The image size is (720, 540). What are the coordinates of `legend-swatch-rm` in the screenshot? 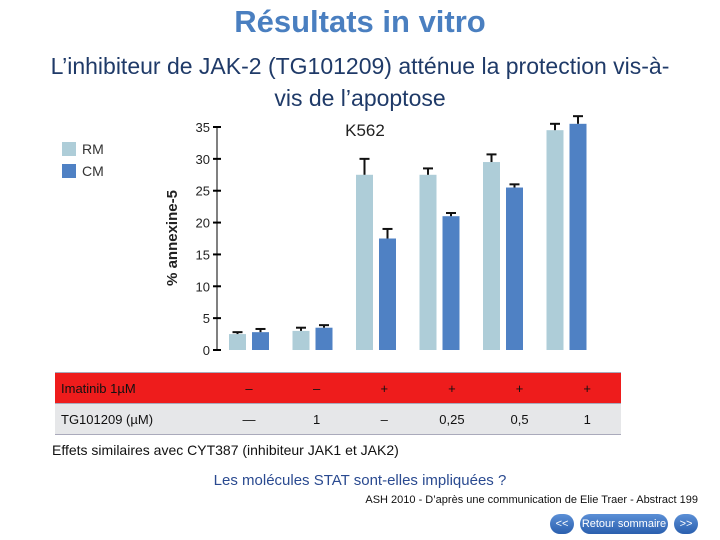 It's located at (69, 149).